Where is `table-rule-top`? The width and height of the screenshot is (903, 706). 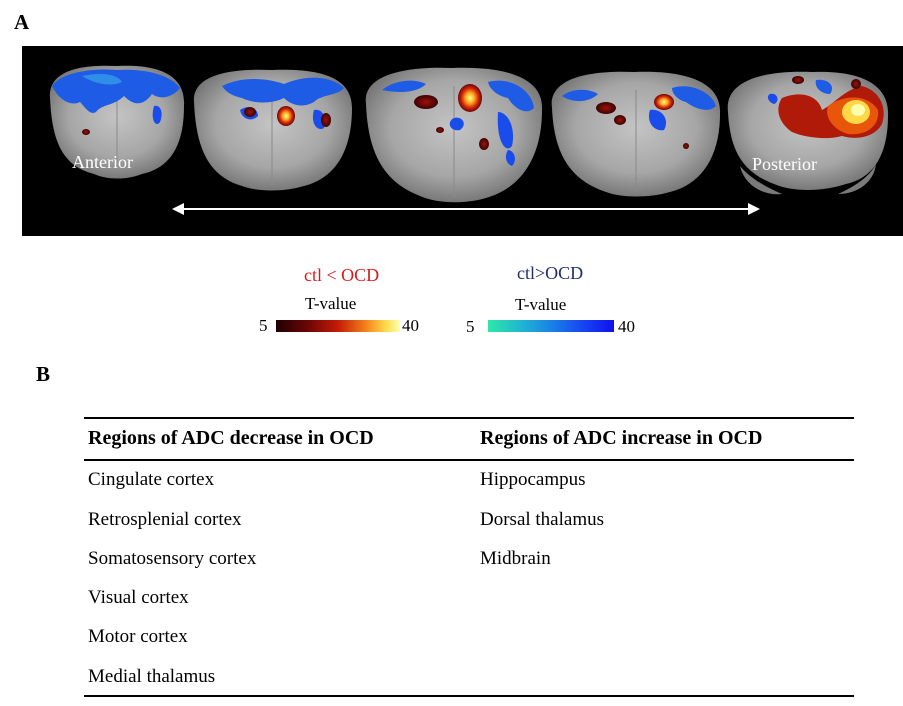 table-rule-top is located at coordinates (469, 418).